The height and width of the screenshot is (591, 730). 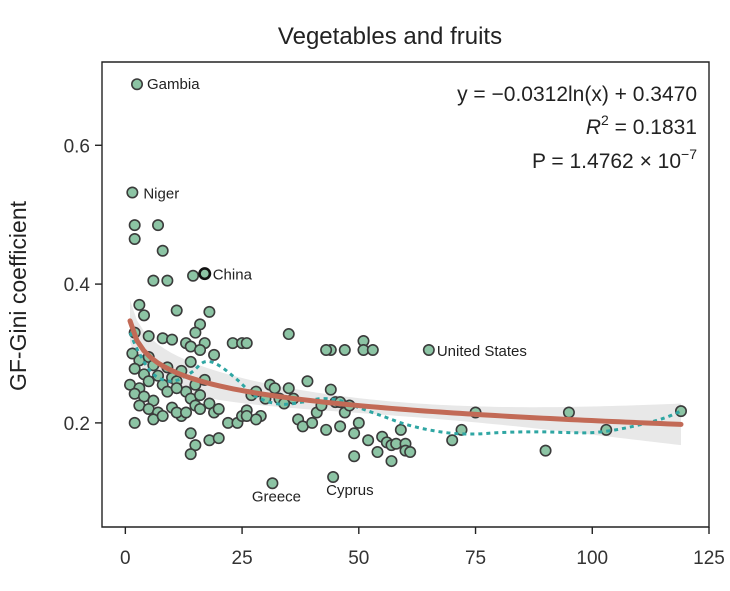 What do you see at coordinates (606, 161) in the screenshot?
I see `p-value-text: P = 1.4762 × 10` at bounding box center [606, 161].